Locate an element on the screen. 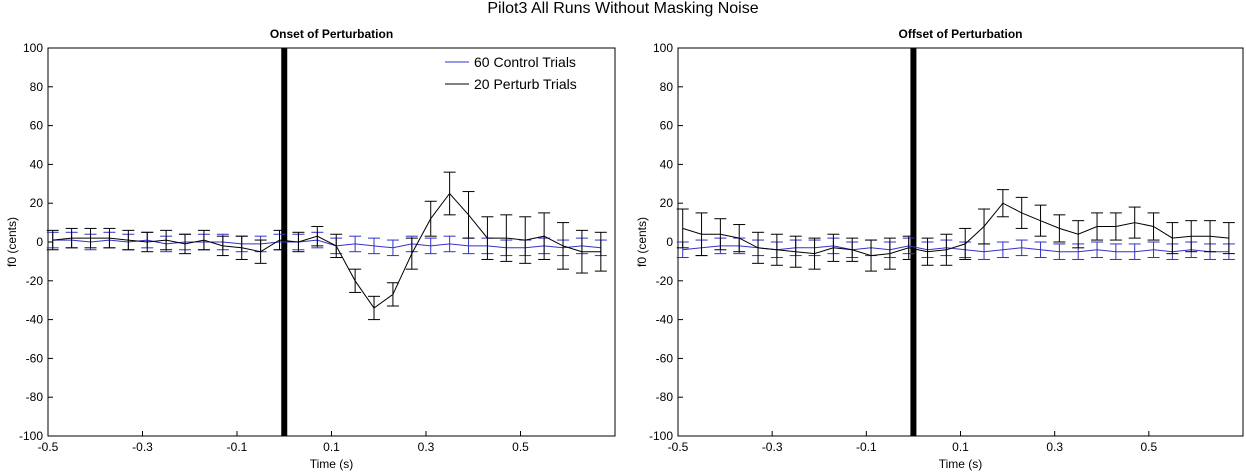 The height and width of the screenshot is (472, 1246). legend-item: 20 Perturb Trials is located at coordinates (511, 84).